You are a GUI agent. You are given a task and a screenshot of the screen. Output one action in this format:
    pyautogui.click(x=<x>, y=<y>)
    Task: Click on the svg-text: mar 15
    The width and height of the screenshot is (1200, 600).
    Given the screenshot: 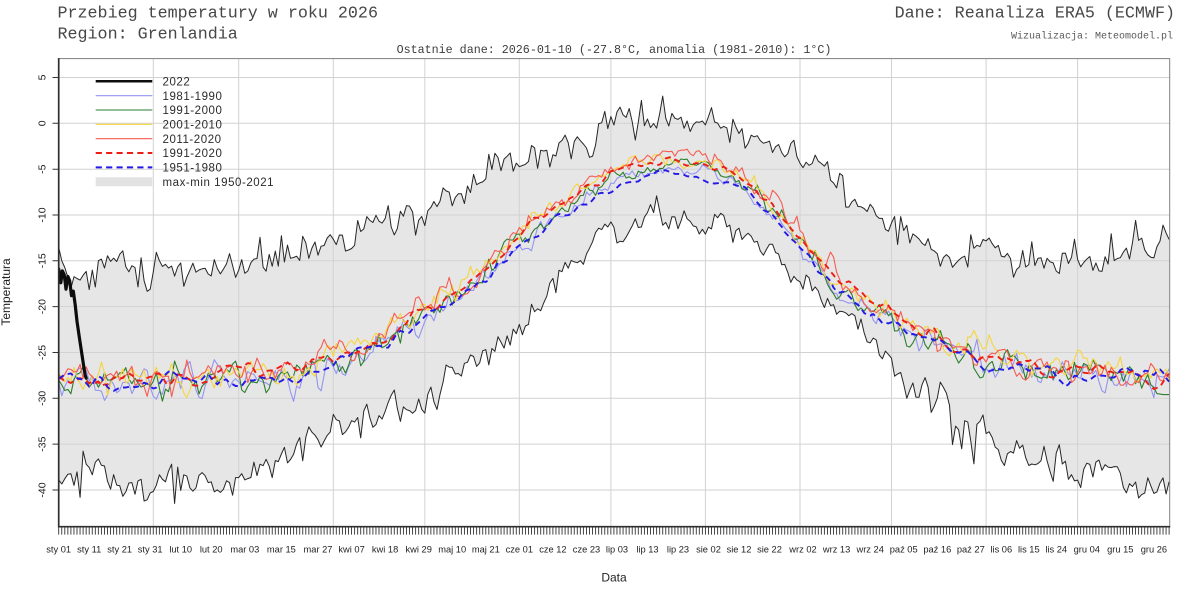 What is the action you would take?
    pyautogui.click(x=281, y=550)
    